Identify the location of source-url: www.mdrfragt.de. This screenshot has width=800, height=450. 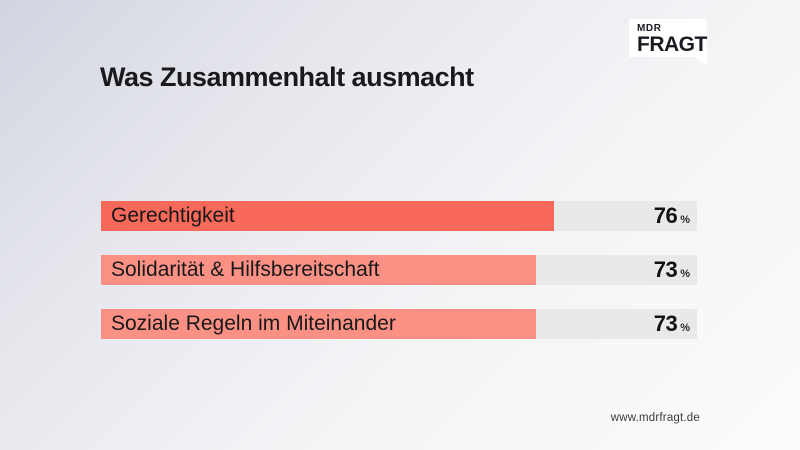
(655, 418).